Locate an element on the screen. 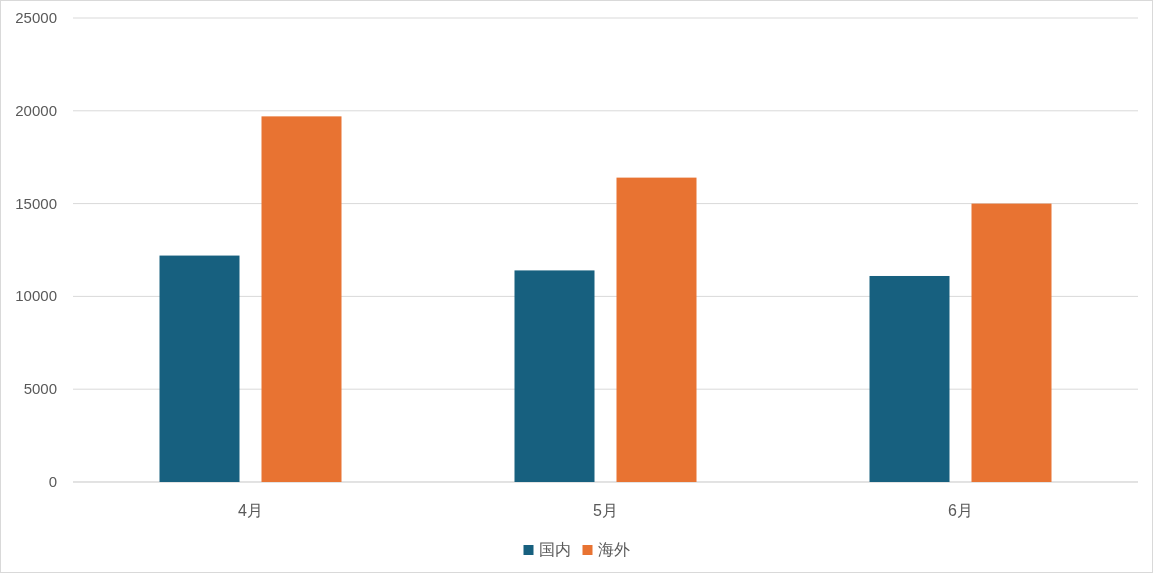  y-tick-label: 0 is located at coordinates (52, 481).